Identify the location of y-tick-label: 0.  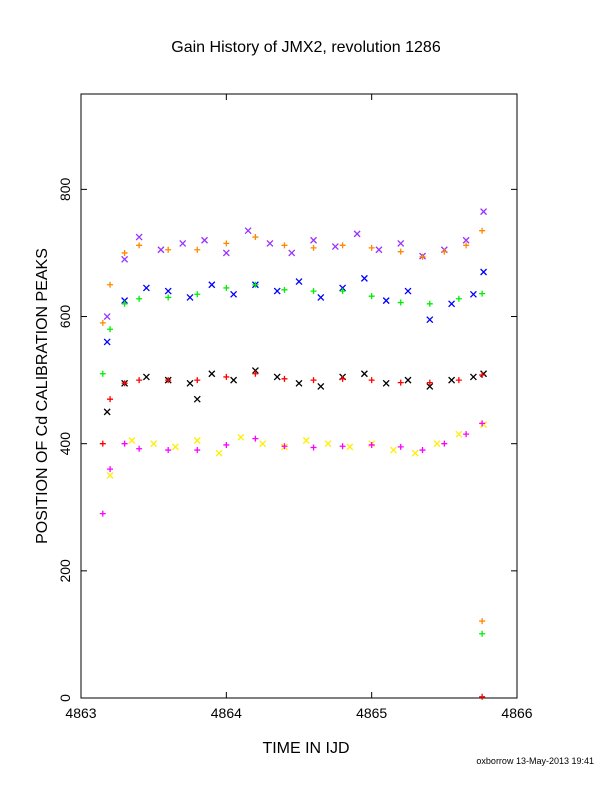
(65, 698).